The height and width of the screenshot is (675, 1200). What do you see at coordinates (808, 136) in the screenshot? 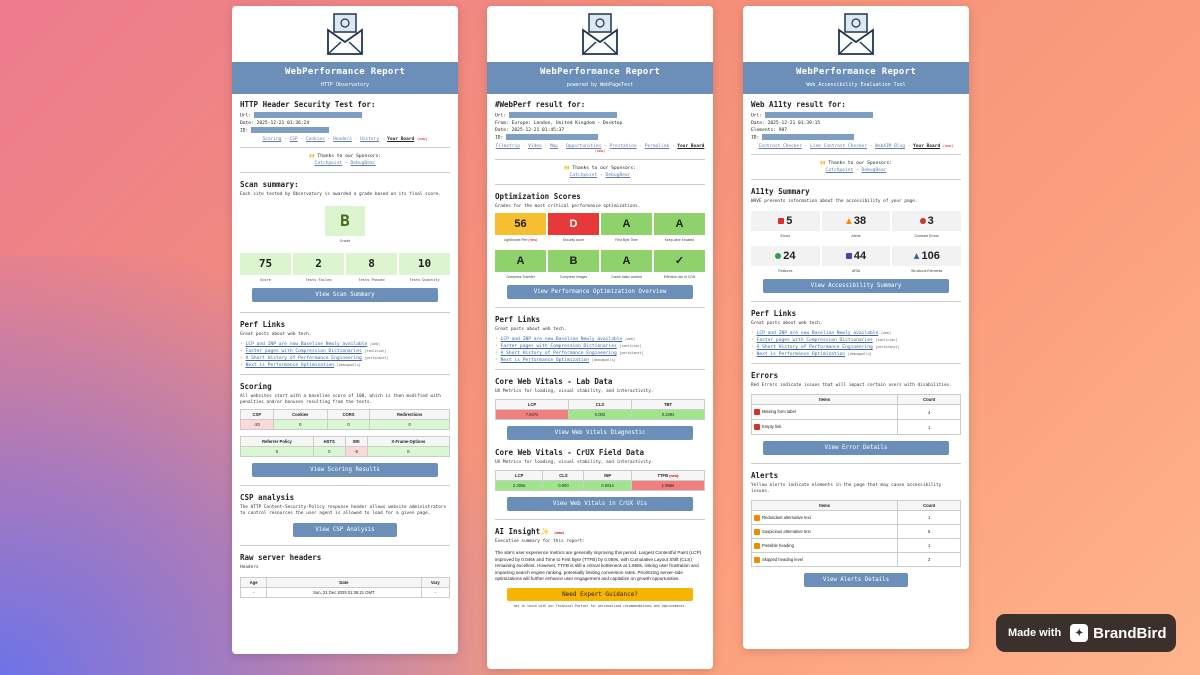
I see `redacted-id` at bounding box center [808, 136].